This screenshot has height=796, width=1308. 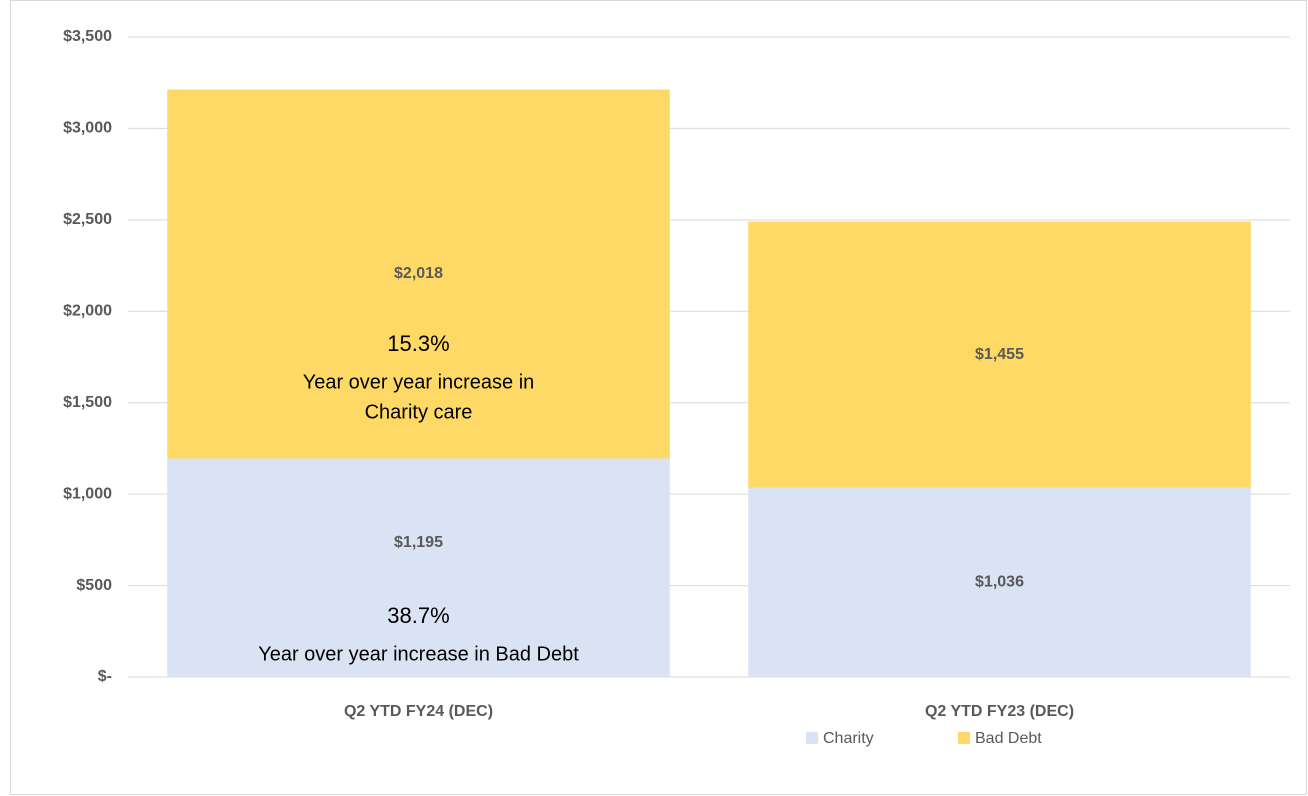 I want to click on annotation: Charity care, so click(x=419, y=412).